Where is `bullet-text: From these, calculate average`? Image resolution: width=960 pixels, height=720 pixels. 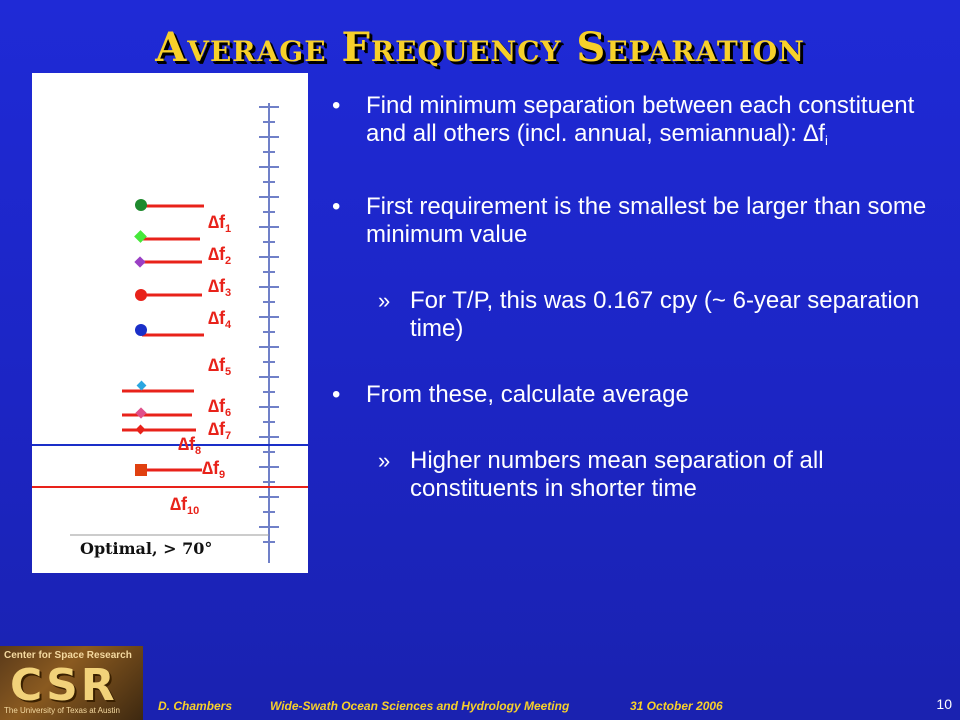
bullet-text: From these, calculate average is located at coordinates (527, 394).